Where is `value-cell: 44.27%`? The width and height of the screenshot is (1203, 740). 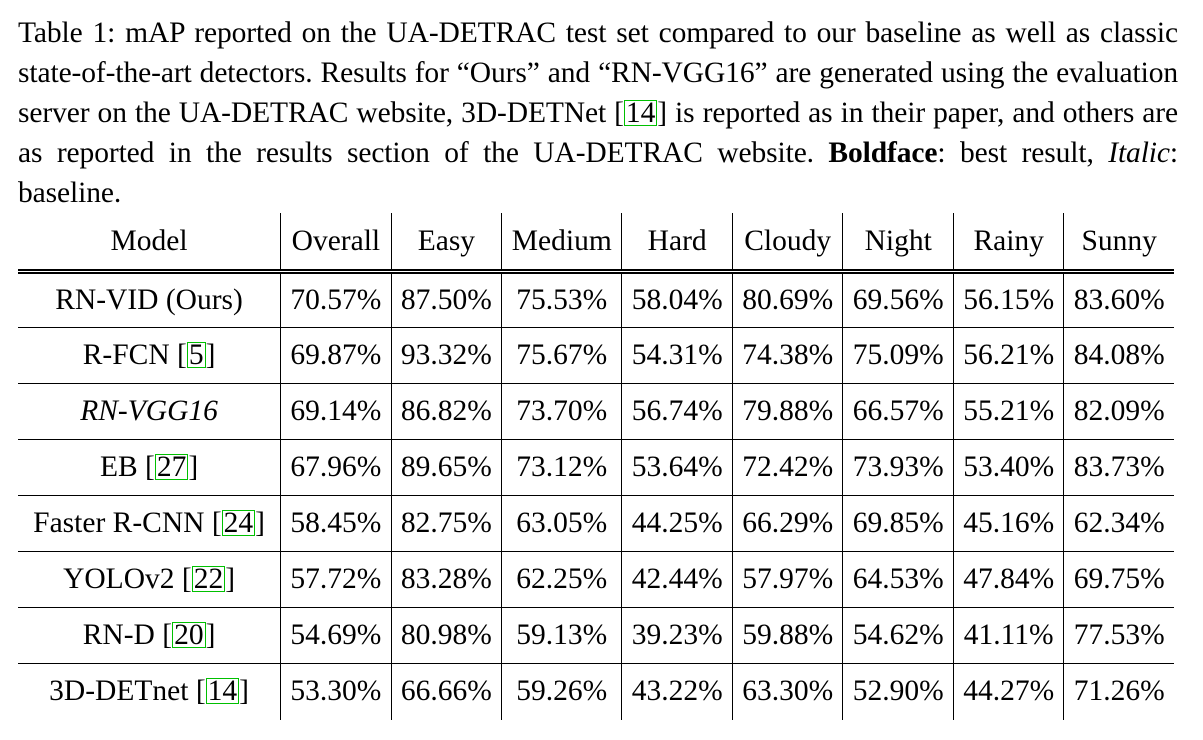
value-cell: 44.27% is located at coordinates (1008, 691).